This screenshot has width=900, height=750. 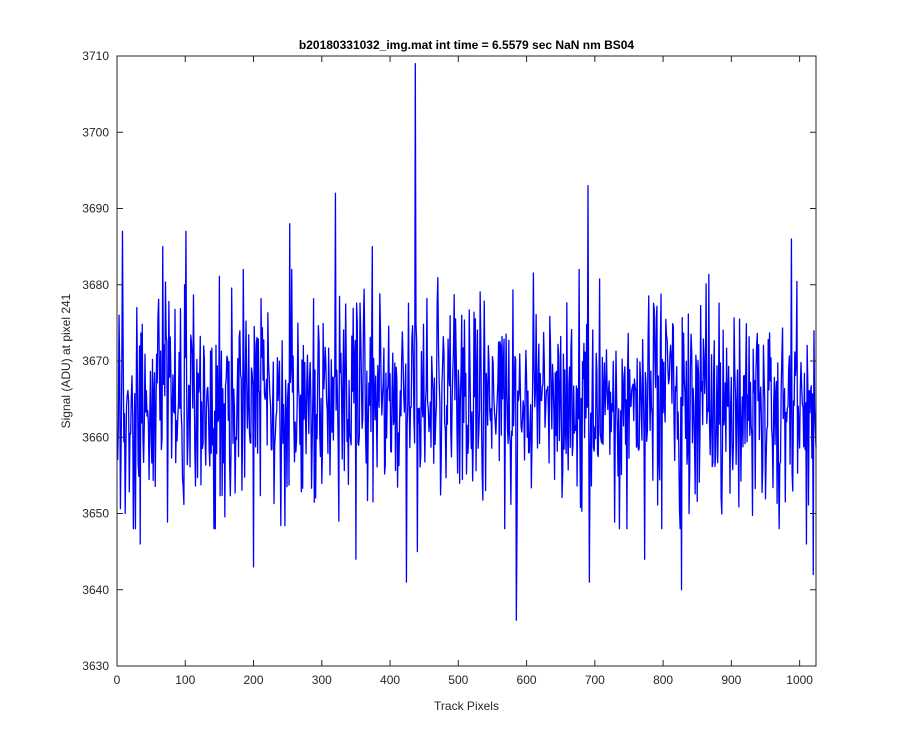 What do you see at coordinates (95, 132) in the screenshot?
I see `y-tick-label: 3700` at bounding box center [95, 132].